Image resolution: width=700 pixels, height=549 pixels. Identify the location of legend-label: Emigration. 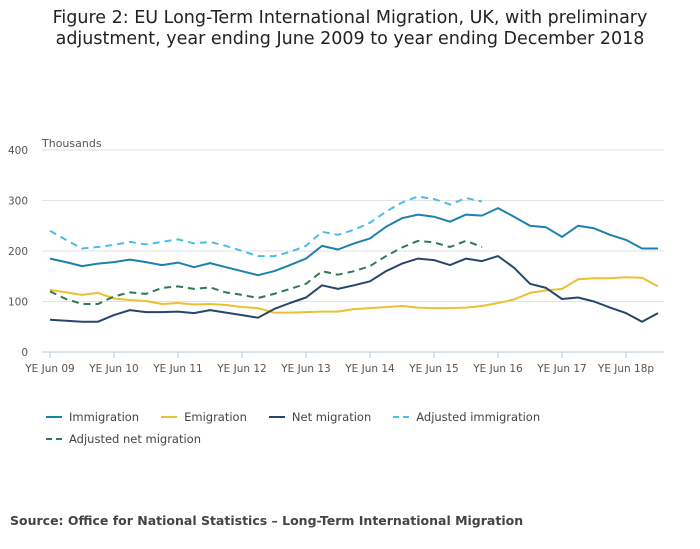
(215, 417).